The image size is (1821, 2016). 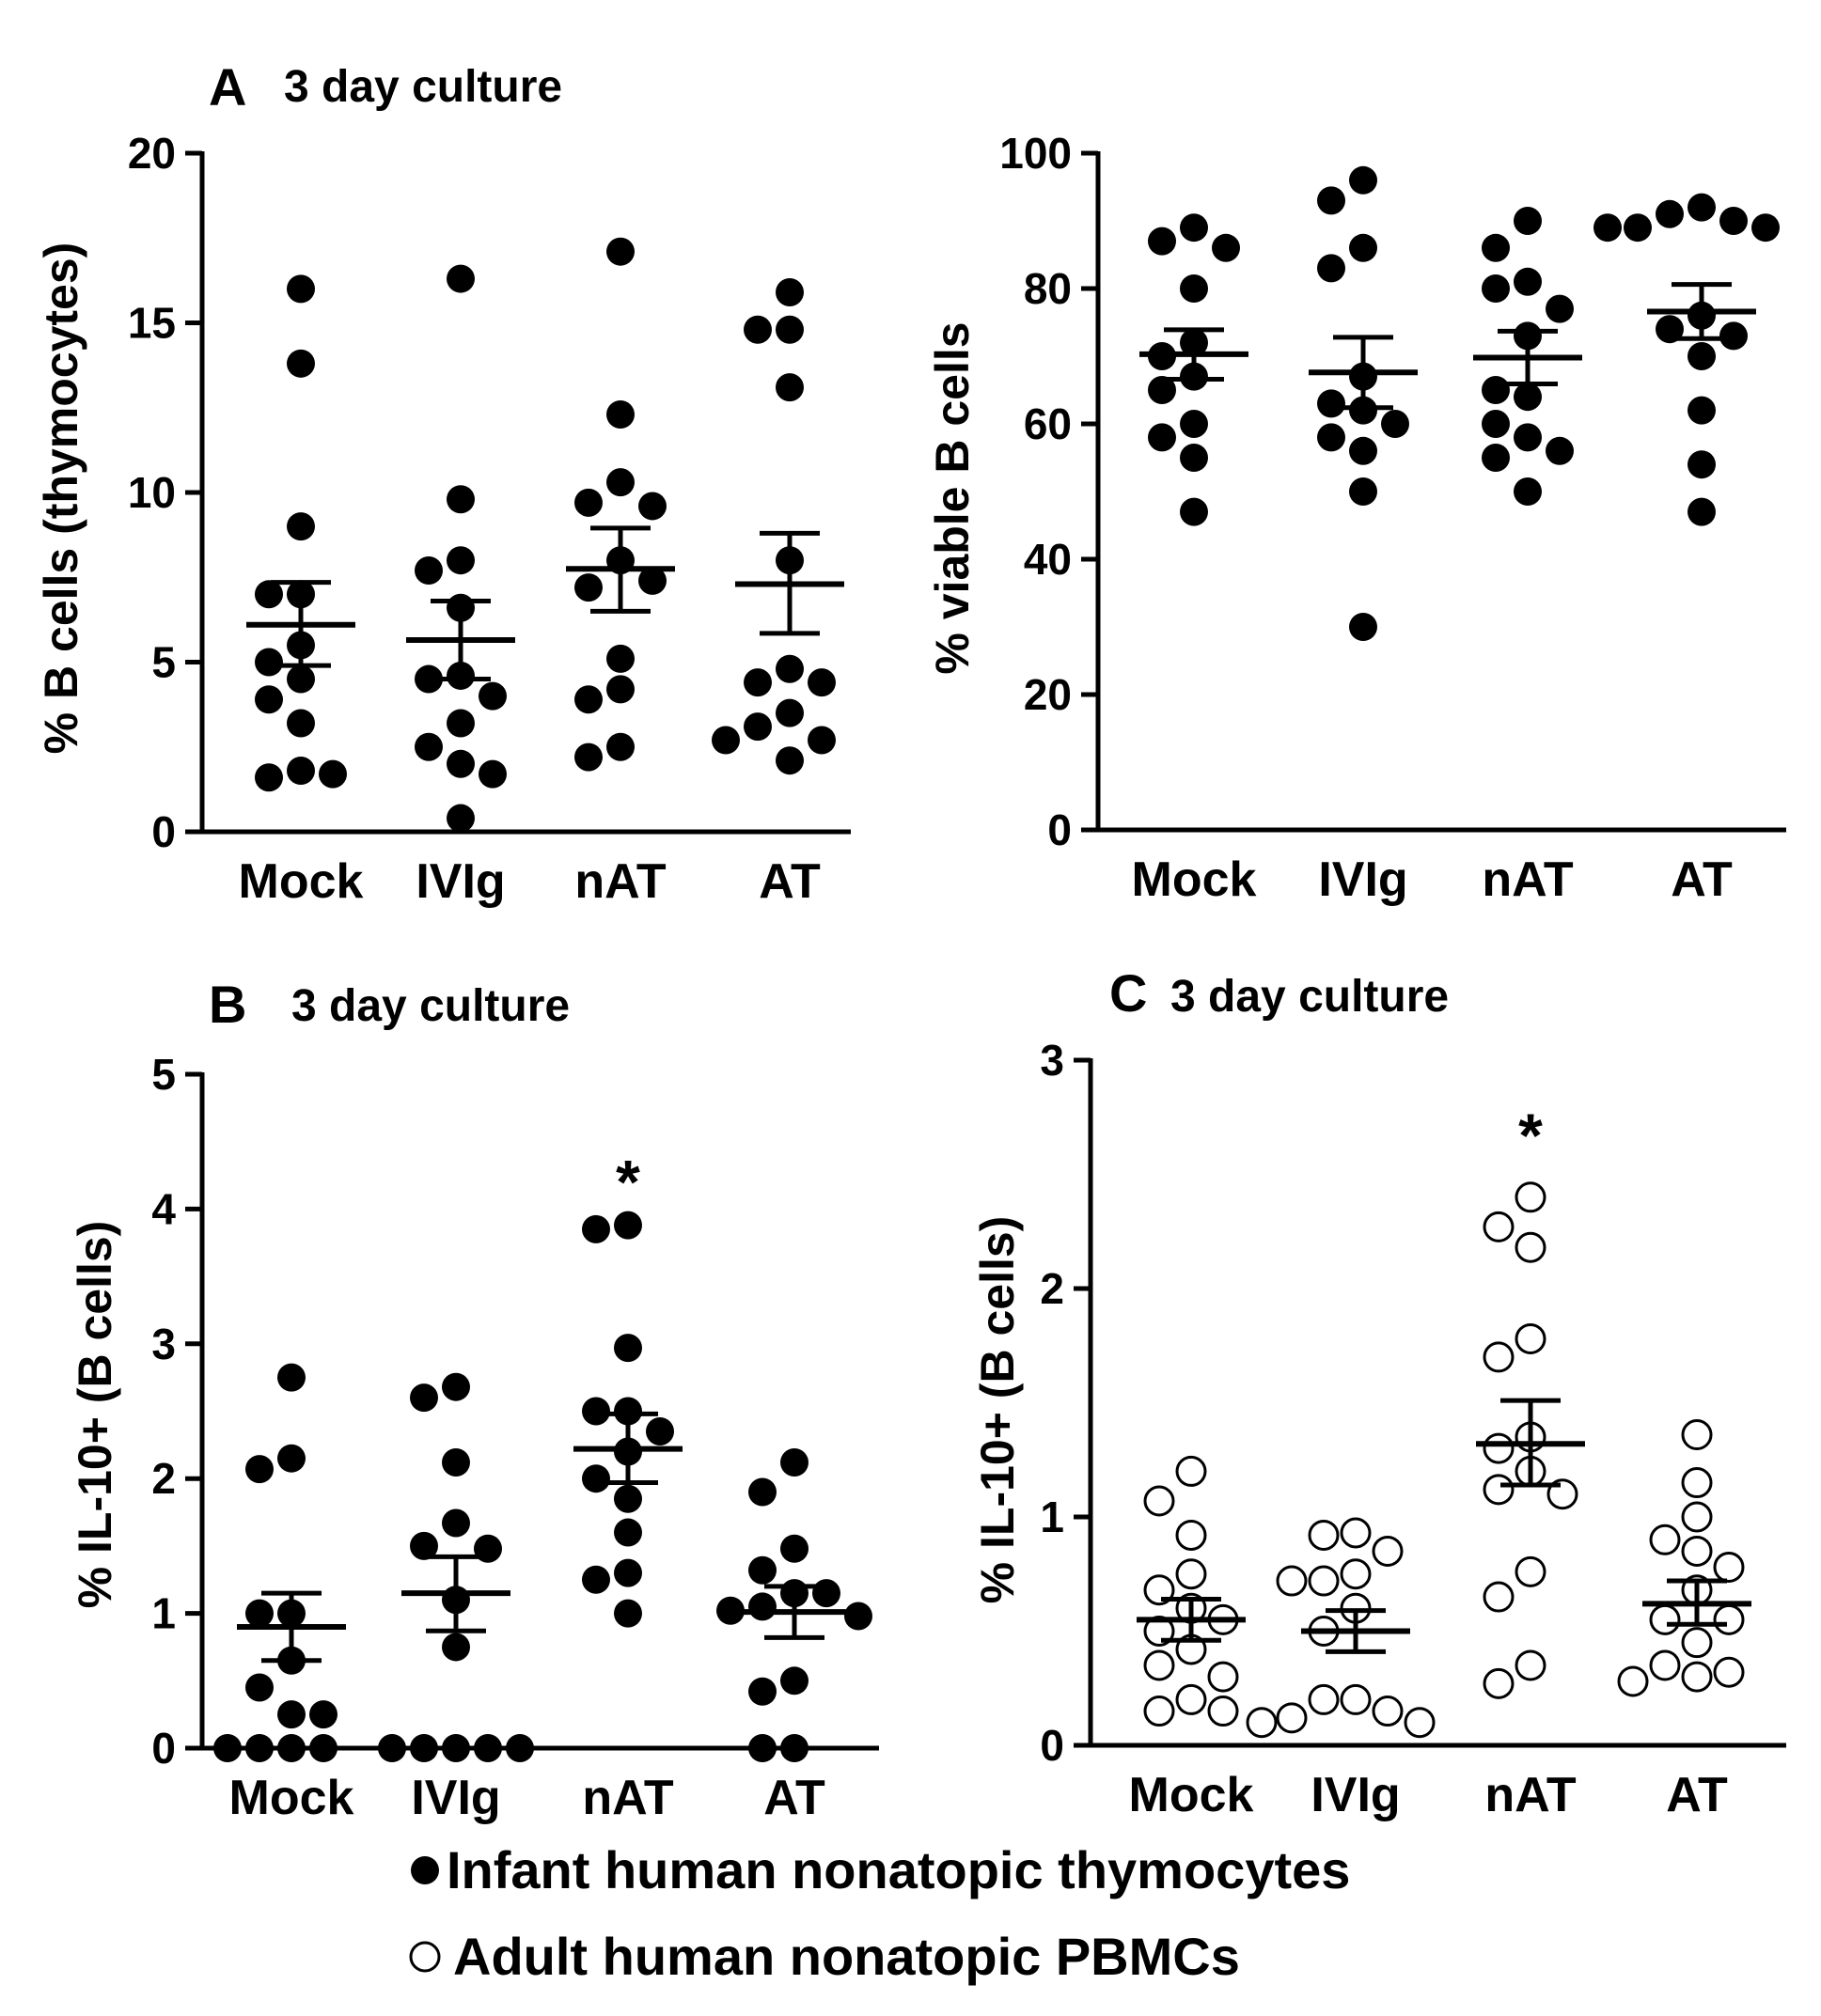 I want to click on y-tick-label: 5, so click(x=163, y=663).